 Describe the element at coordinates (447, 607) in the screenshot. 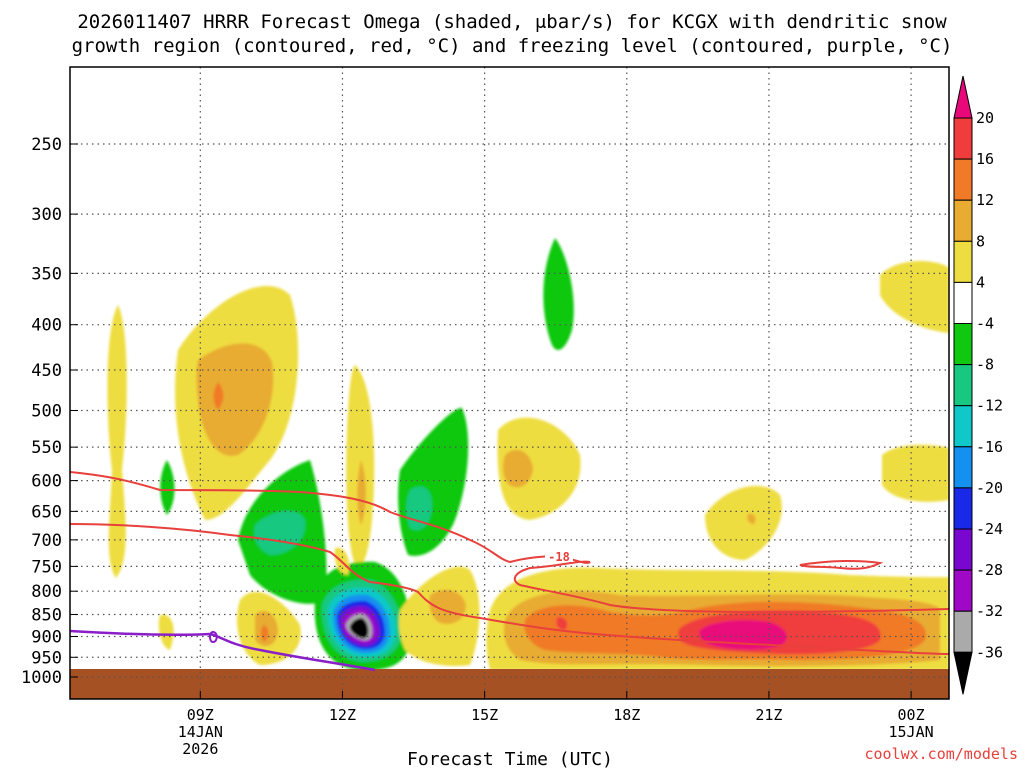

I see `omega-region-gold-15z-low` at that location.